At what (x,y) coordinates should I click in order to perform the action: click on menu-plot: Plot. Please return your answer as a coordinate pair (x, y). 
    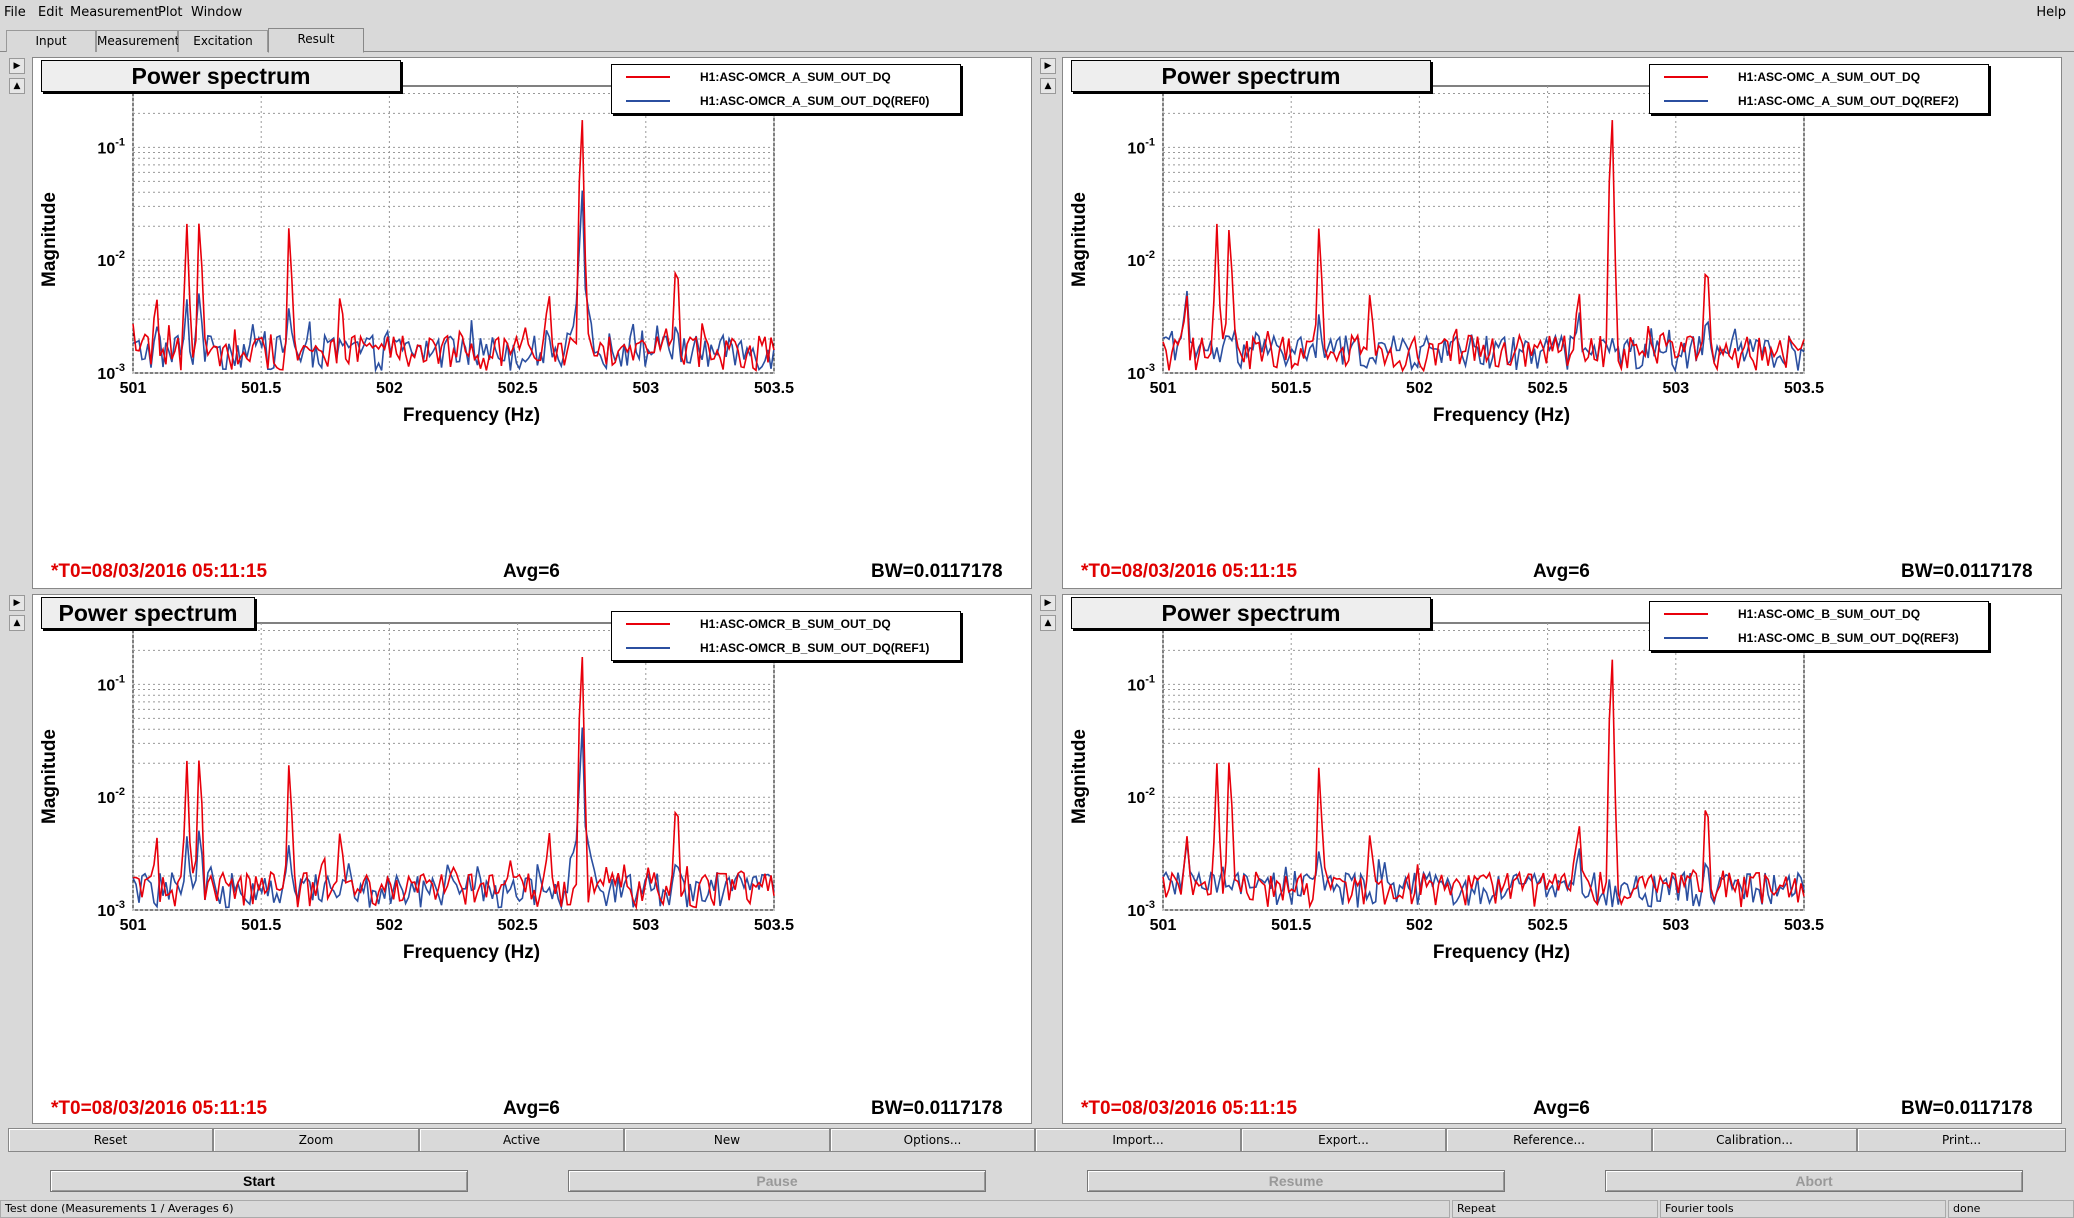
    Looking at the image, I should click on (170, 12).